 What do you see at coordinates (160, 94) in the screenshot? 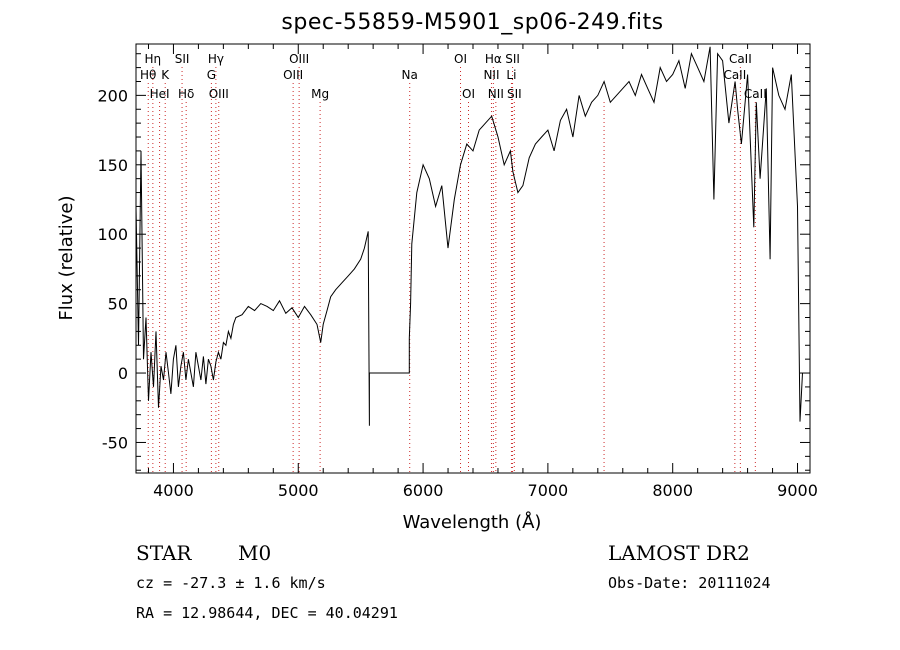
I see `line-label: HeI` at bounding box center [160, 94].